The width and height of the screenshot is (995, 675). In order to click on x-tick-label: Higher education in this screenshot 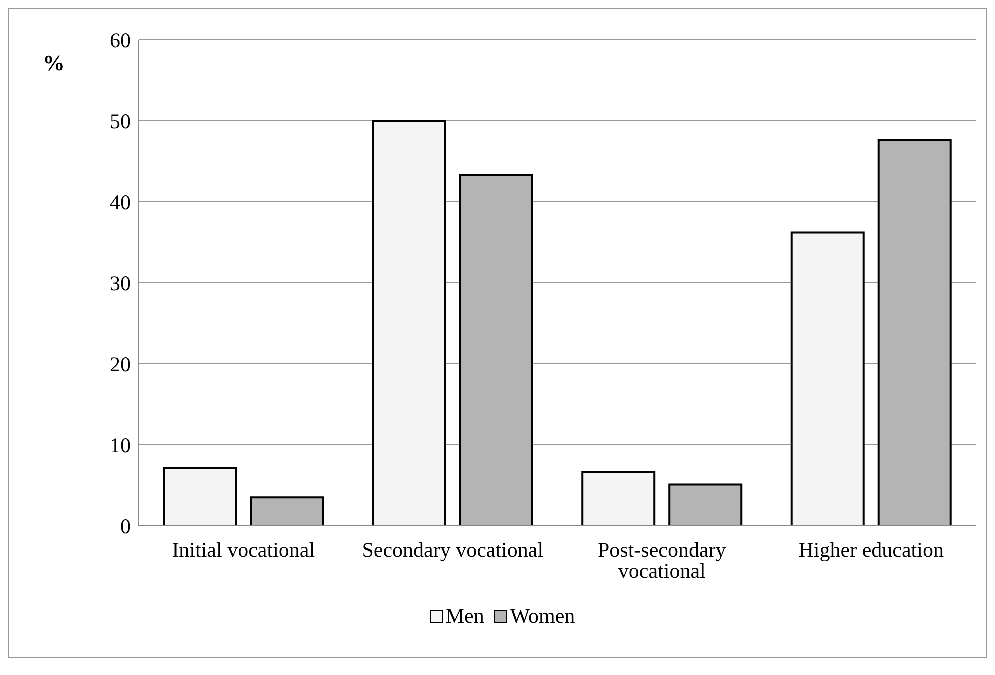, I will do `click(871, 550)`.